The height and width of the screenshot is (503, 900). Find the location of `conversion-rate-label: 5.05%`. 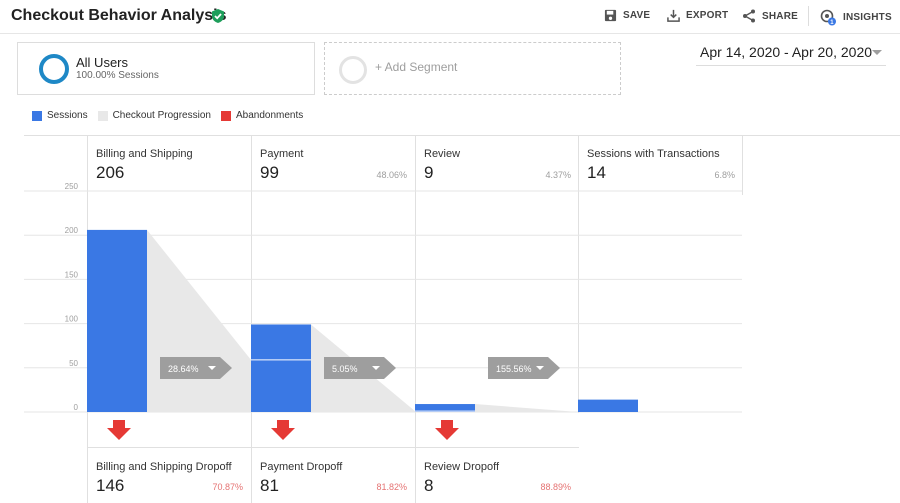

conversion-rate-label: 5.05% is located at coordinates (345, 369).